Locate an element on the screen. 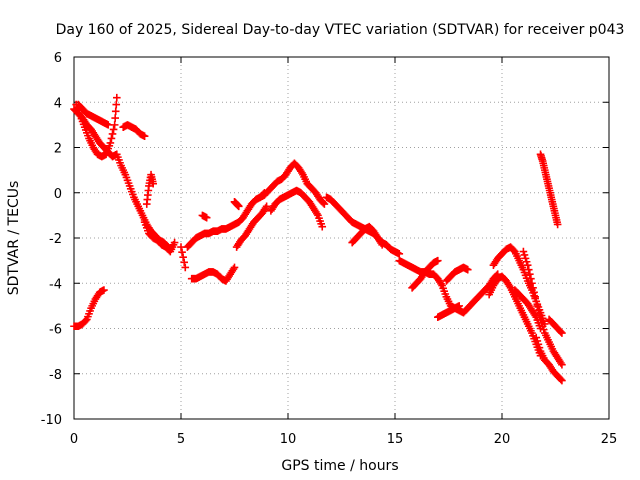 This screenshot has width=640, height=480. x-tick-label: 0 is located at coordinates (74, 439).